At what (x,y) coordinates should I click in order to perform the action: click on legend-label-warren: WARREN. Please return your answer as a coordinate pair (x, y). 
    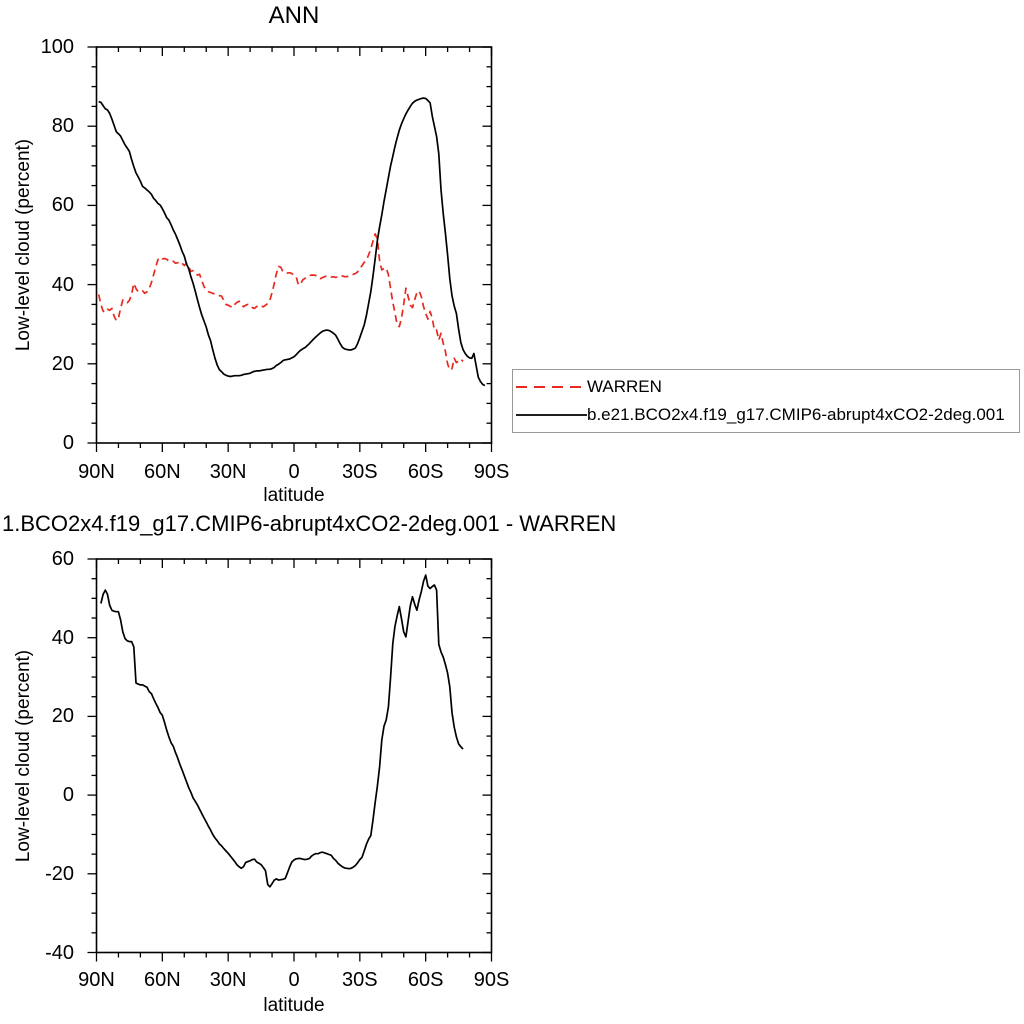
    Looking at the image, I should click on (624, 386).